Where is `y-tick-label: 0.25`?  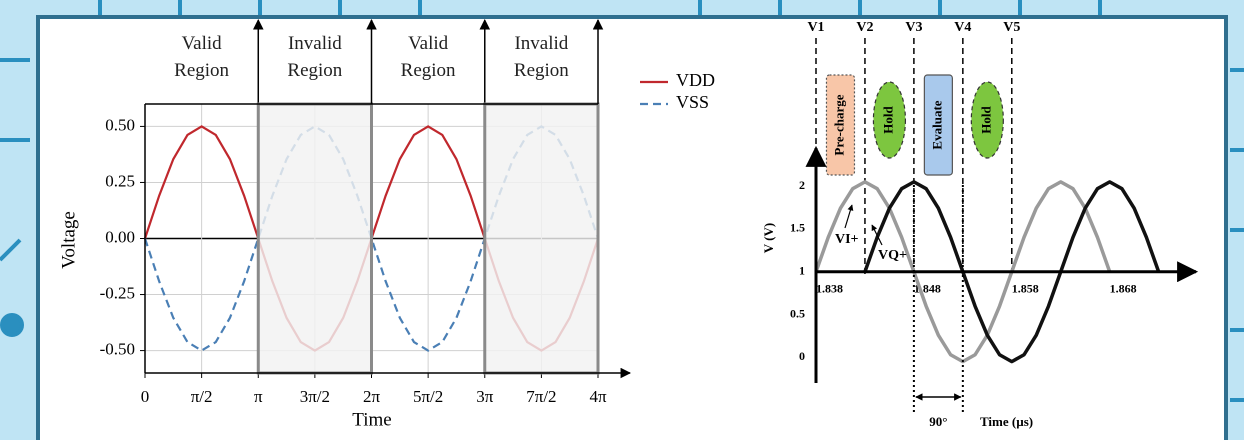 y-tick-label: 0.25 is located at coordinates (120, 180).